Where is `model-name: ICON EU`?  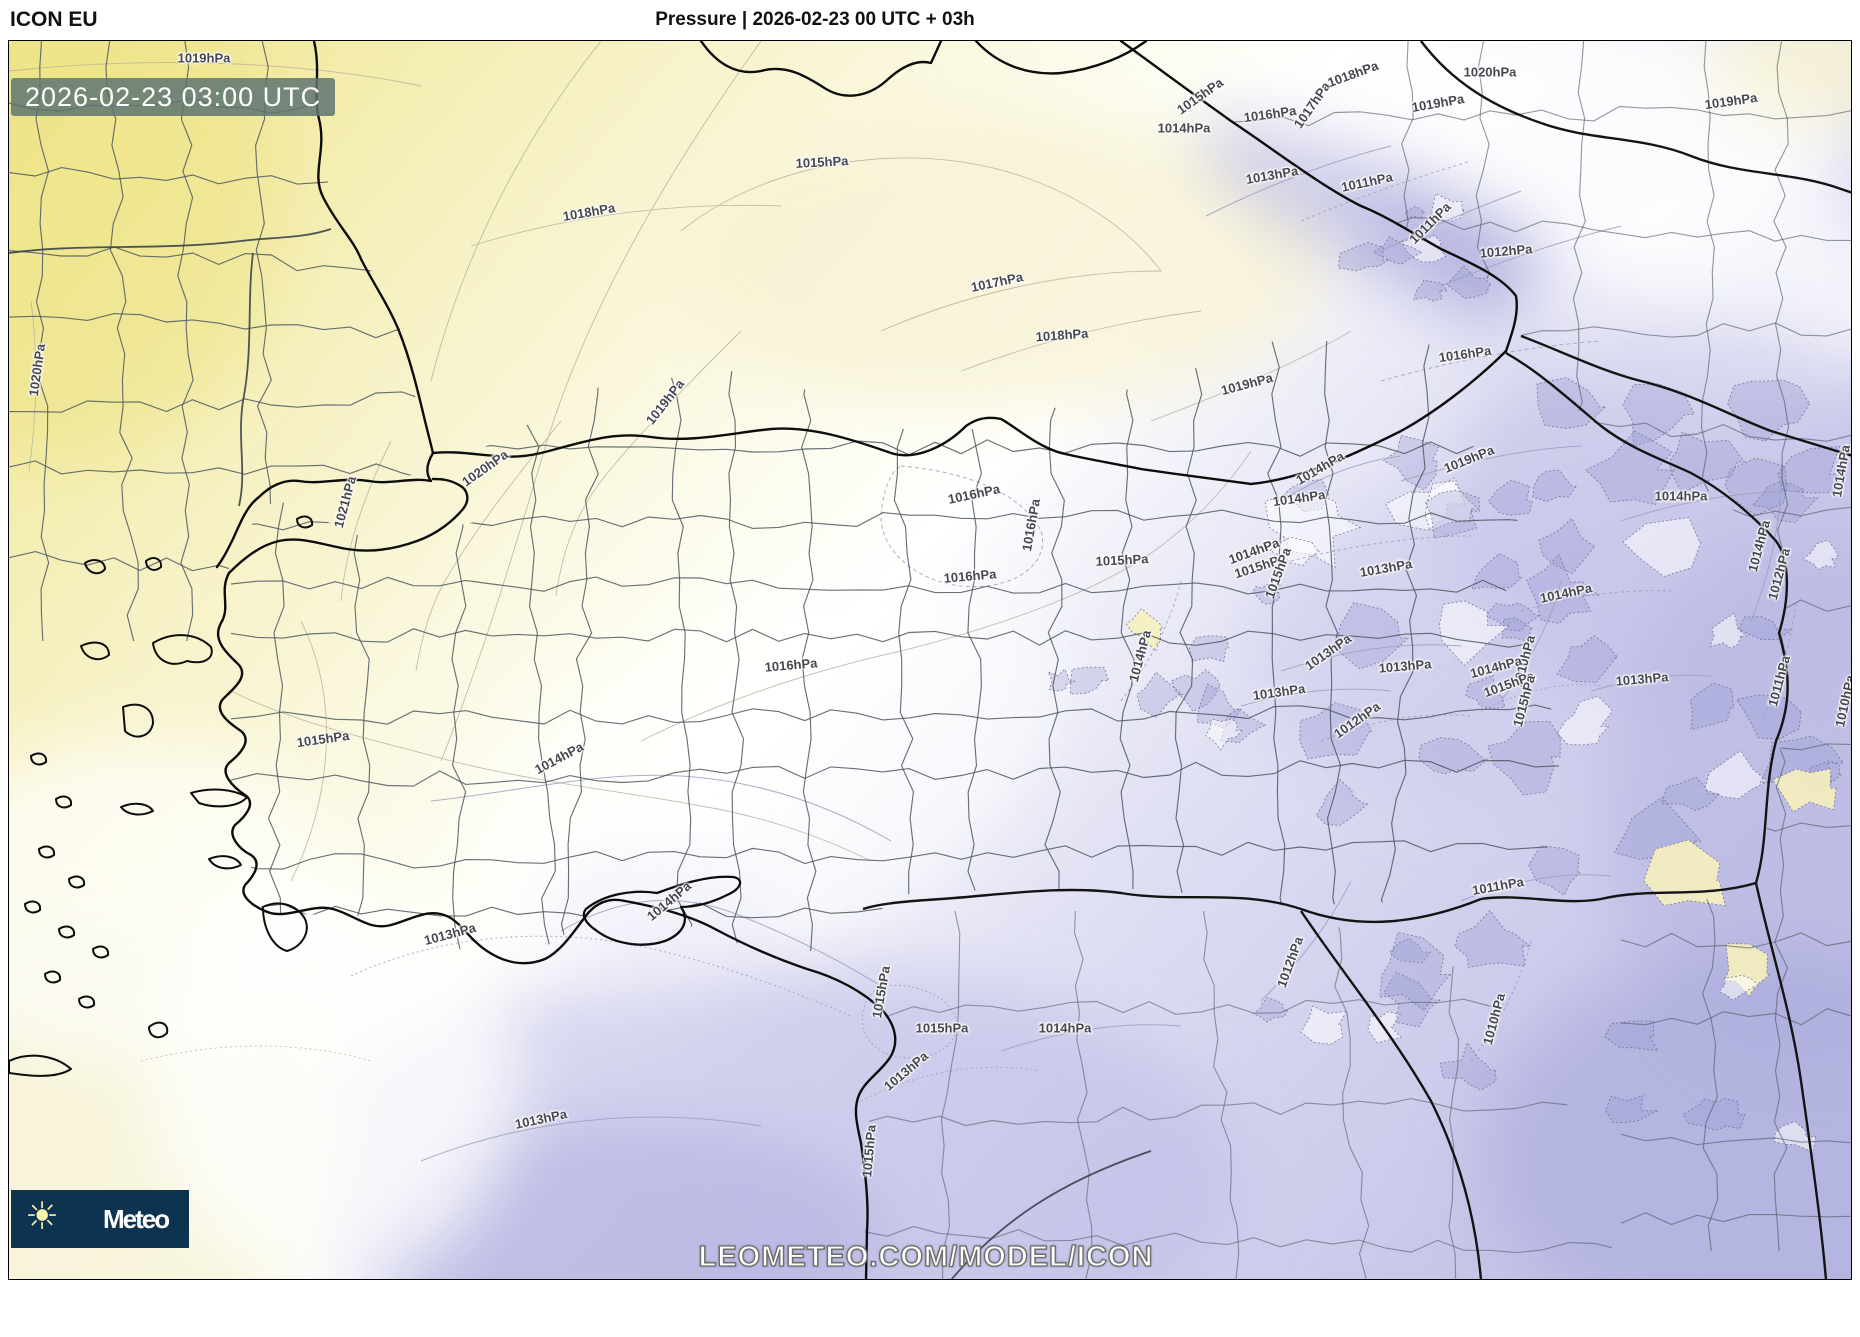 model-name: ICON EU is located at coordinates (54, 19).